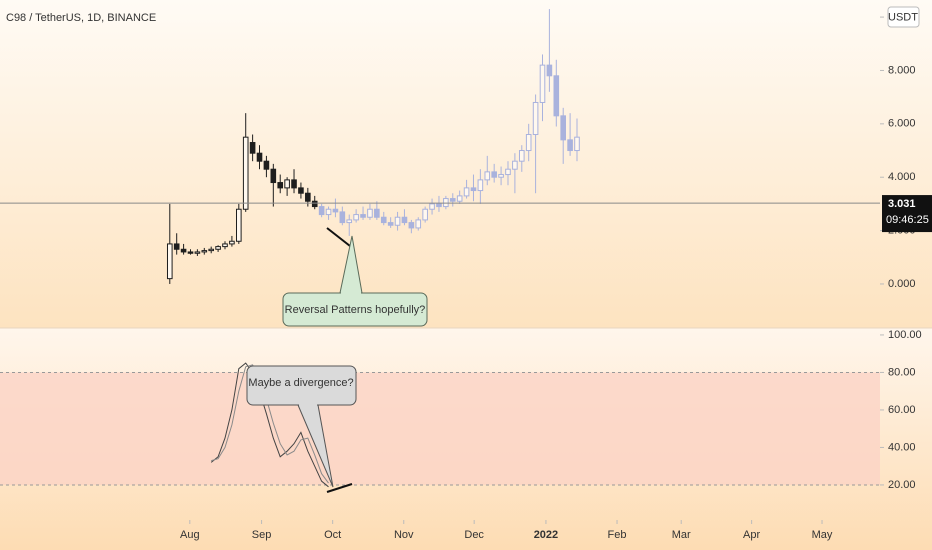 This screenshot has width=932, height=550. I want to click on y-tick-label: 40.00, so click(902, 447).